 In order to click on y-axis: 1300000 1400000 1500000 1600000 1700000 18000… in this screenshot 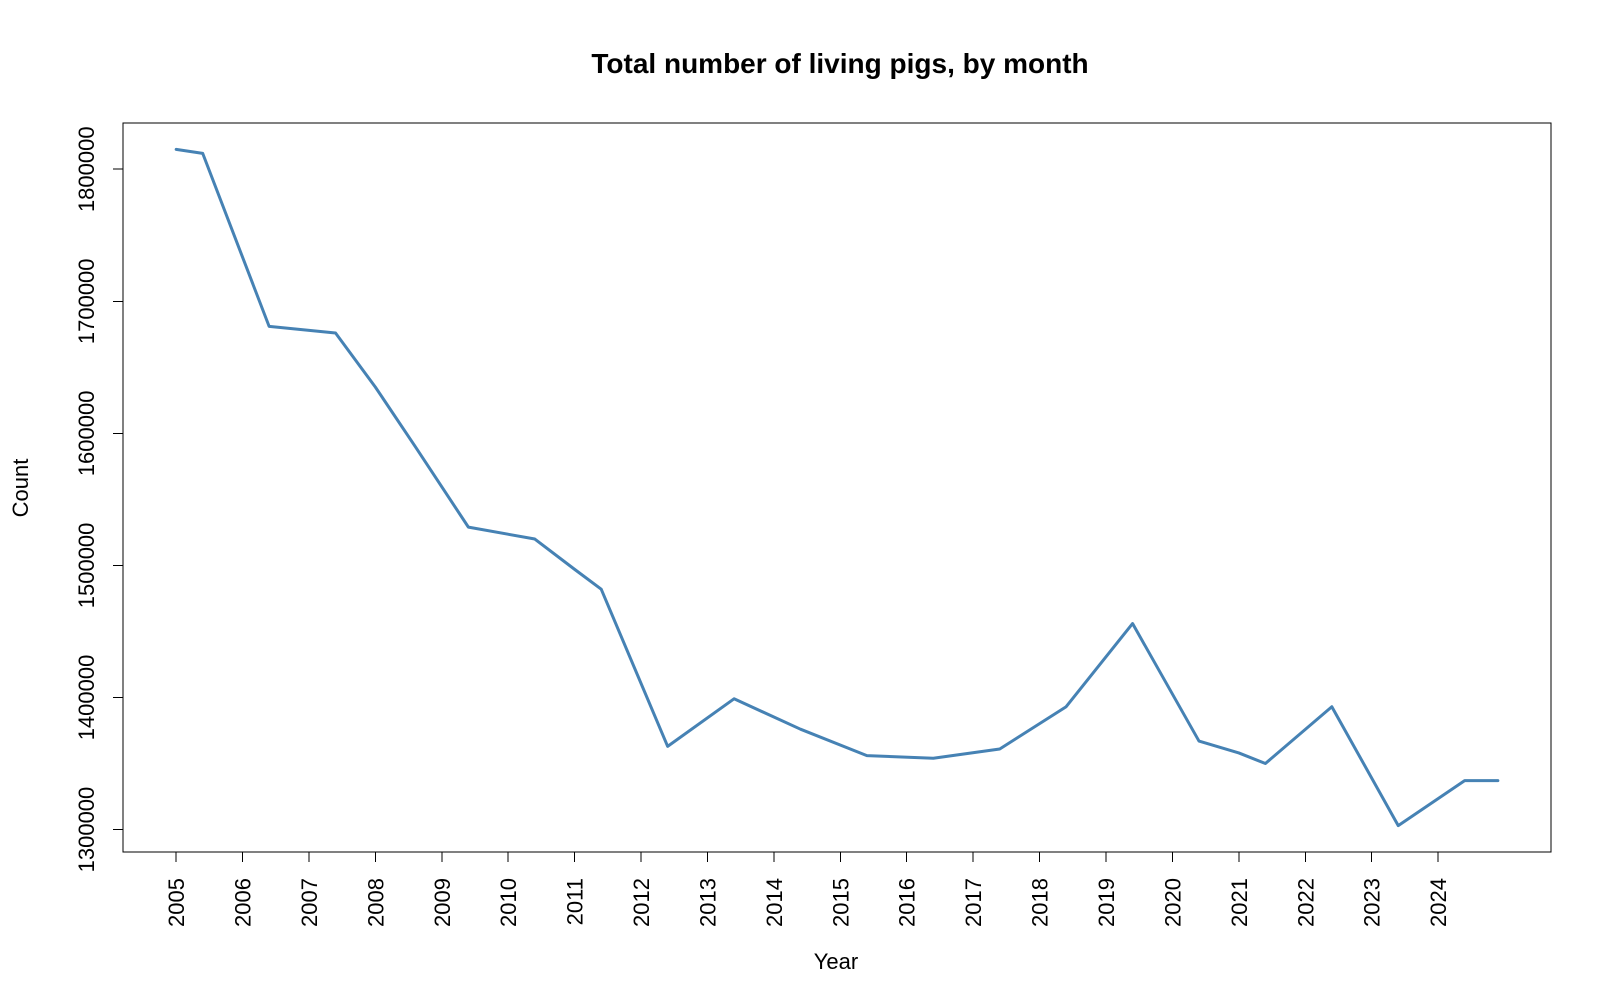, I will do `click(99, 499)`.